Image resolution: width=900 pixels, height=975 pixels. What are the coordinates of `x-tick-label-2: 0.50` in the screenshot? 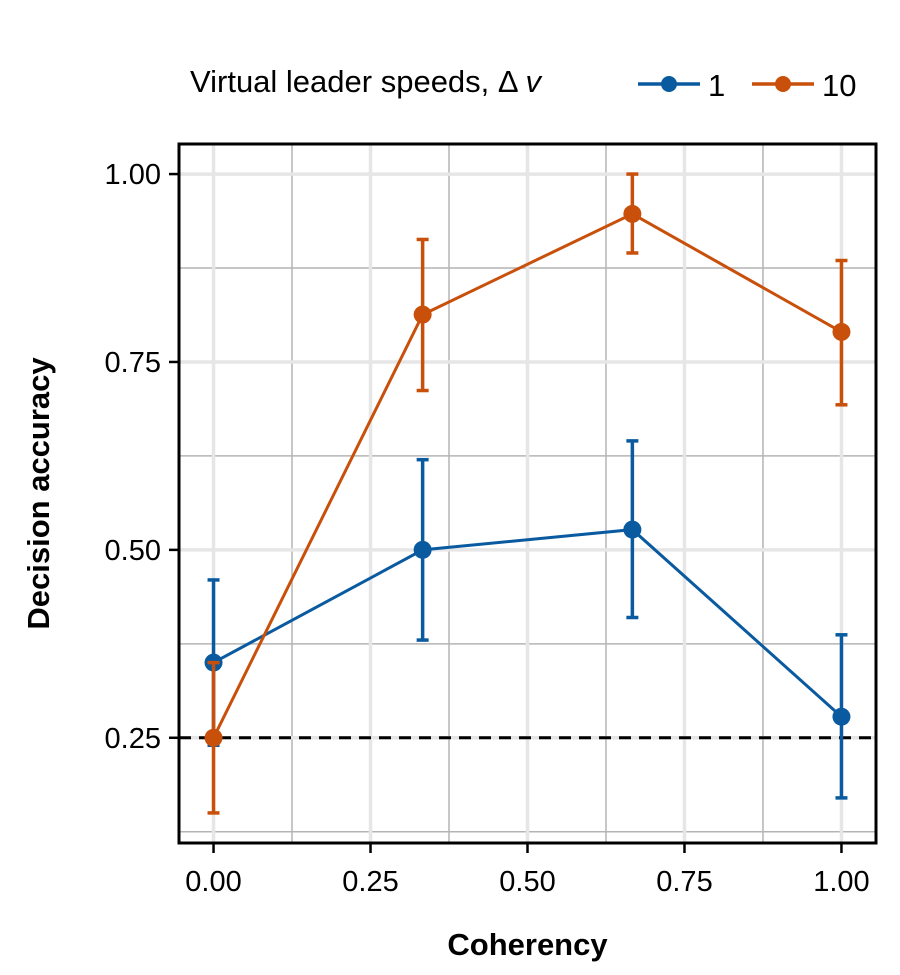 It's located at (527, 882).